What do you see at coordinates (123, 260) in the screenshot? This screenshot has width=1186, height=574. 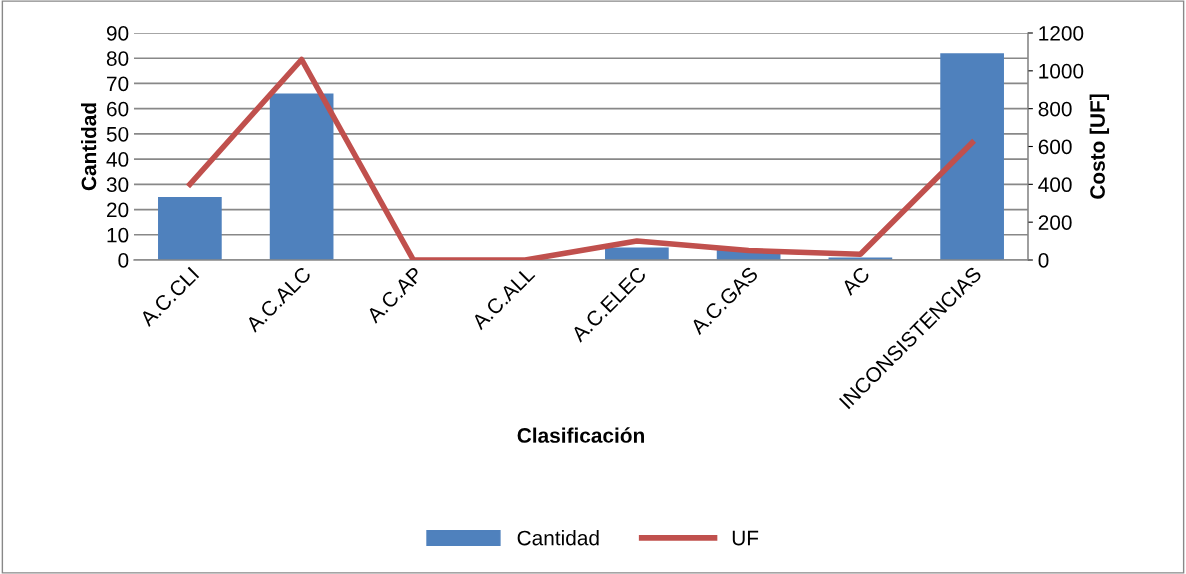 I see `y-tick-label: 0` at bounding box center [123, 260].